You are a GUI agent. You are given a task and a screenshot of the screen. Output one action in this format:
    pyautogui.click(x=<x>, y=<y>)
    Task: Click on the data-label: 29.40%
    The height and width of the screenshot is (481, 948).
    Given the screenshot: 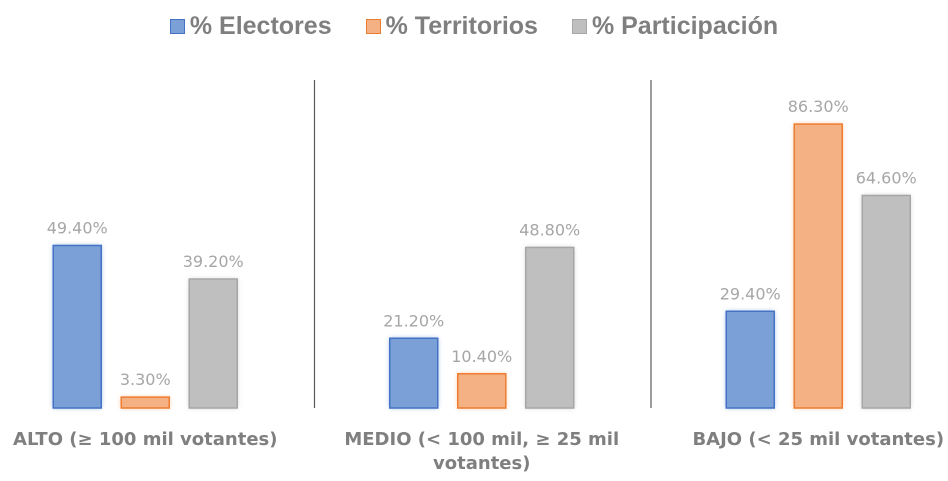 What is the action you would take?
    pyautogui.click(x=750, y=293)
    